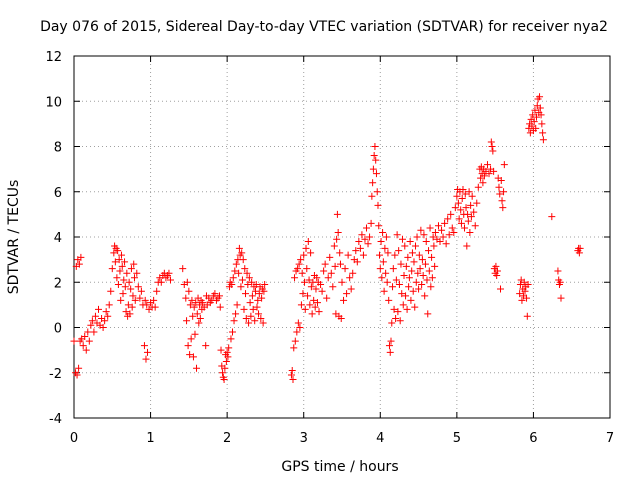  I want to click on y-tick-label: 0, so click(58, 329).